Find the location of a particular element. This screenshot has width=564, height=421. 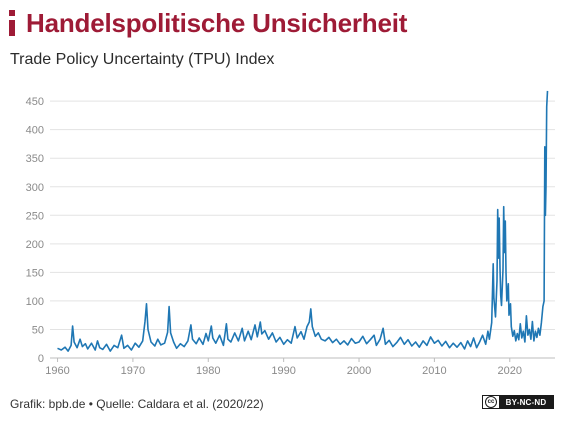

y-tick-label: 400 is located at coordinates (35, 131).